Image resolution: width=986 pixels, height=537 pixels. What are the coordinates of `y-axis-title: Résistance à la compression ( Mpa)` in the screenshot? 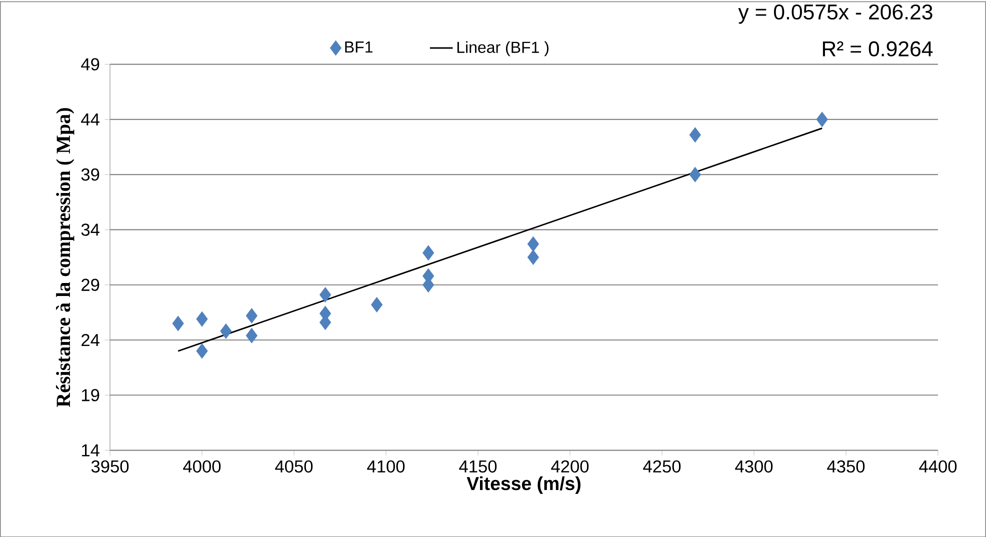 It's located at (65, 257).